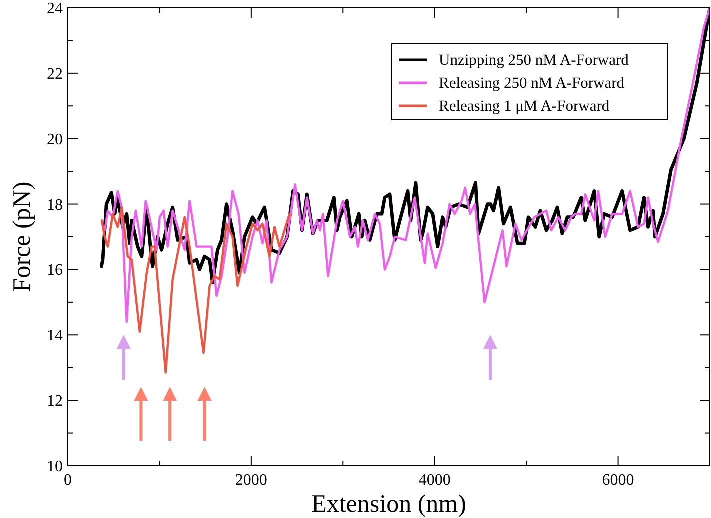  I want to click on y-tick-label: 22, so click(55, 74).